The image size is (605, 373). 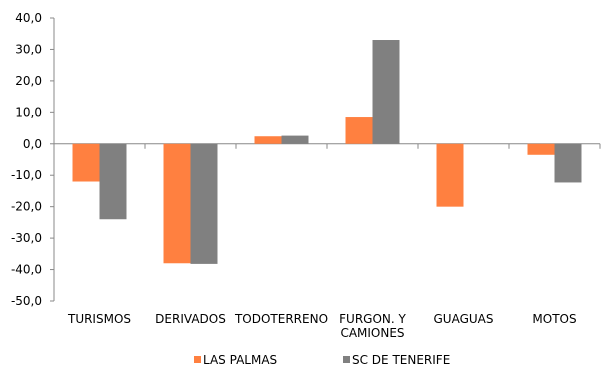 I want to click on y-tick-label: -30,0, so click(x=26, y=238).